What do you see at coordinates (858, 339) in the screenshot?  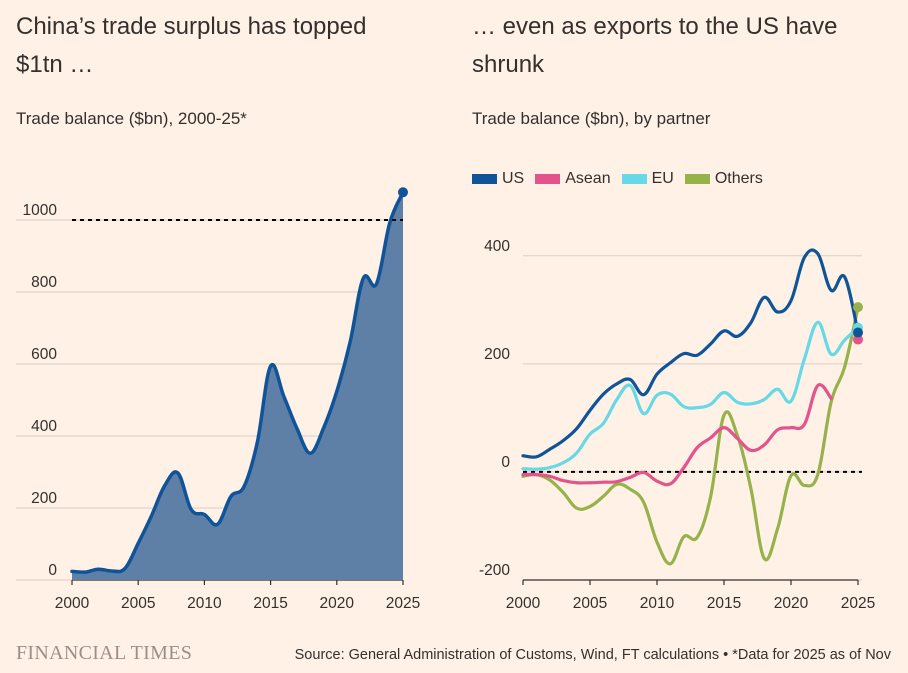 I see `end-marker-asean` at bounding box center [858, 339].